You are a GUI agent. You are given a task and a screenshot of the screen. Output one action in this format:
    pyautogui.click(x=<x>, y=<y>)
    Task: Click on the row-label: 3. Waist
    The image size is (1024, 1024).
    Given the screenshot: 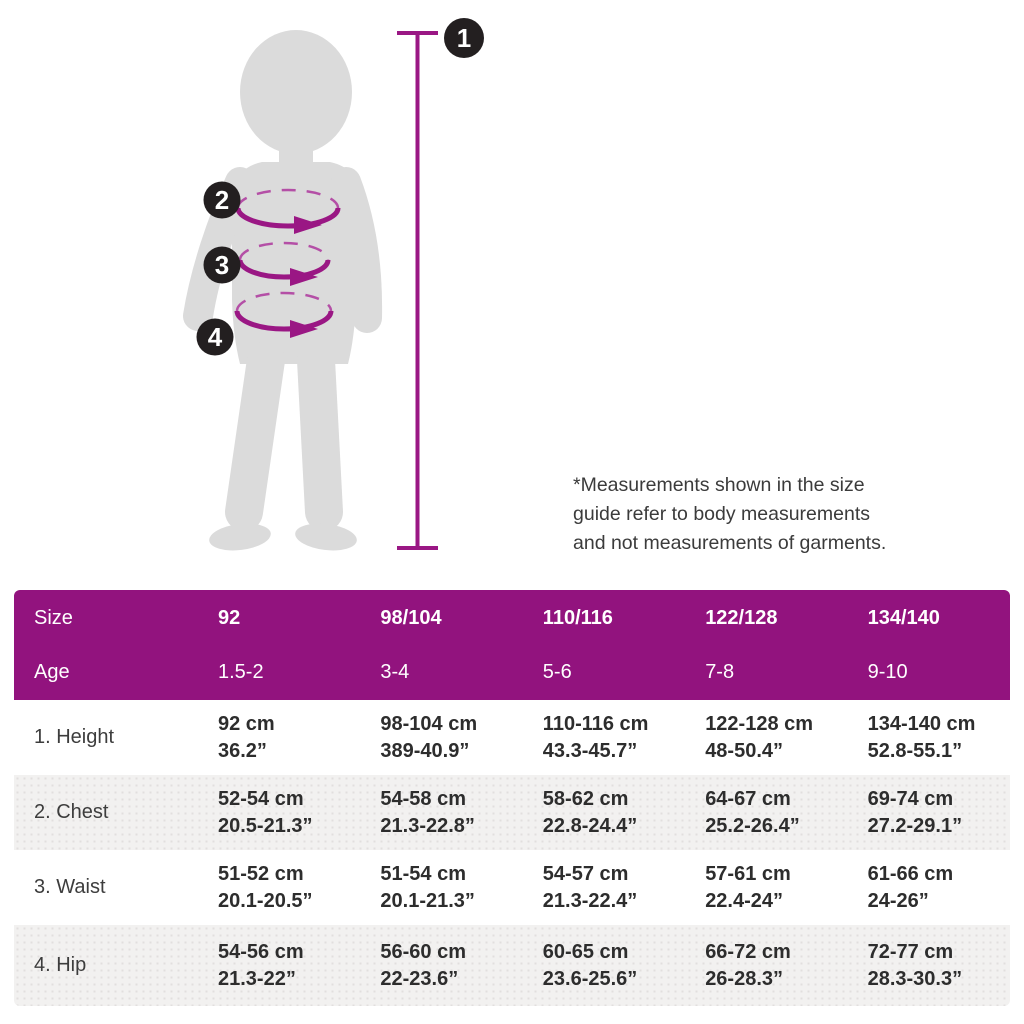 What is the action you would take?
    pyautogui.click(x=70, y=887)
    